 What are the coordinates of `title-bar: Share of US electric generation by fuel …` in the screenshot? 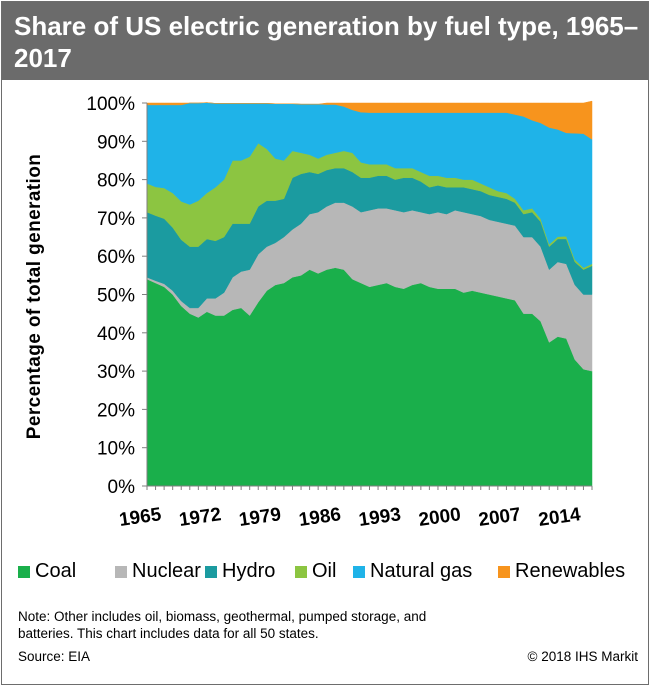 It's located at (325, 41).